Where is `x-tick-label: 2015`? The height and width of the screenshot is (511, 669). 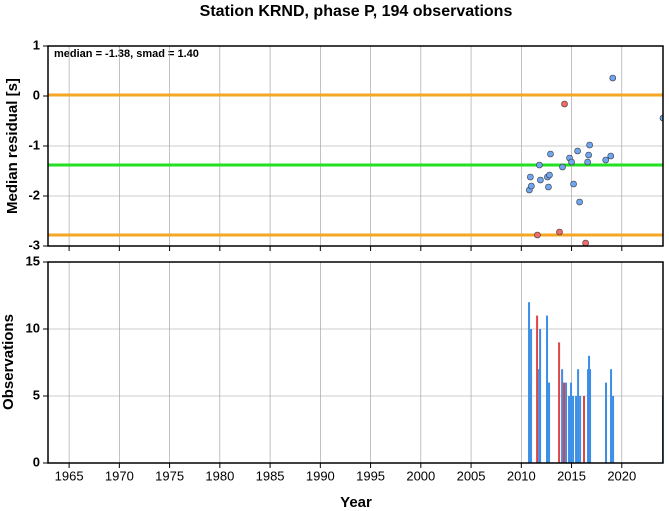 x-tick-label: 2015 is located at coordinates (571, 475).